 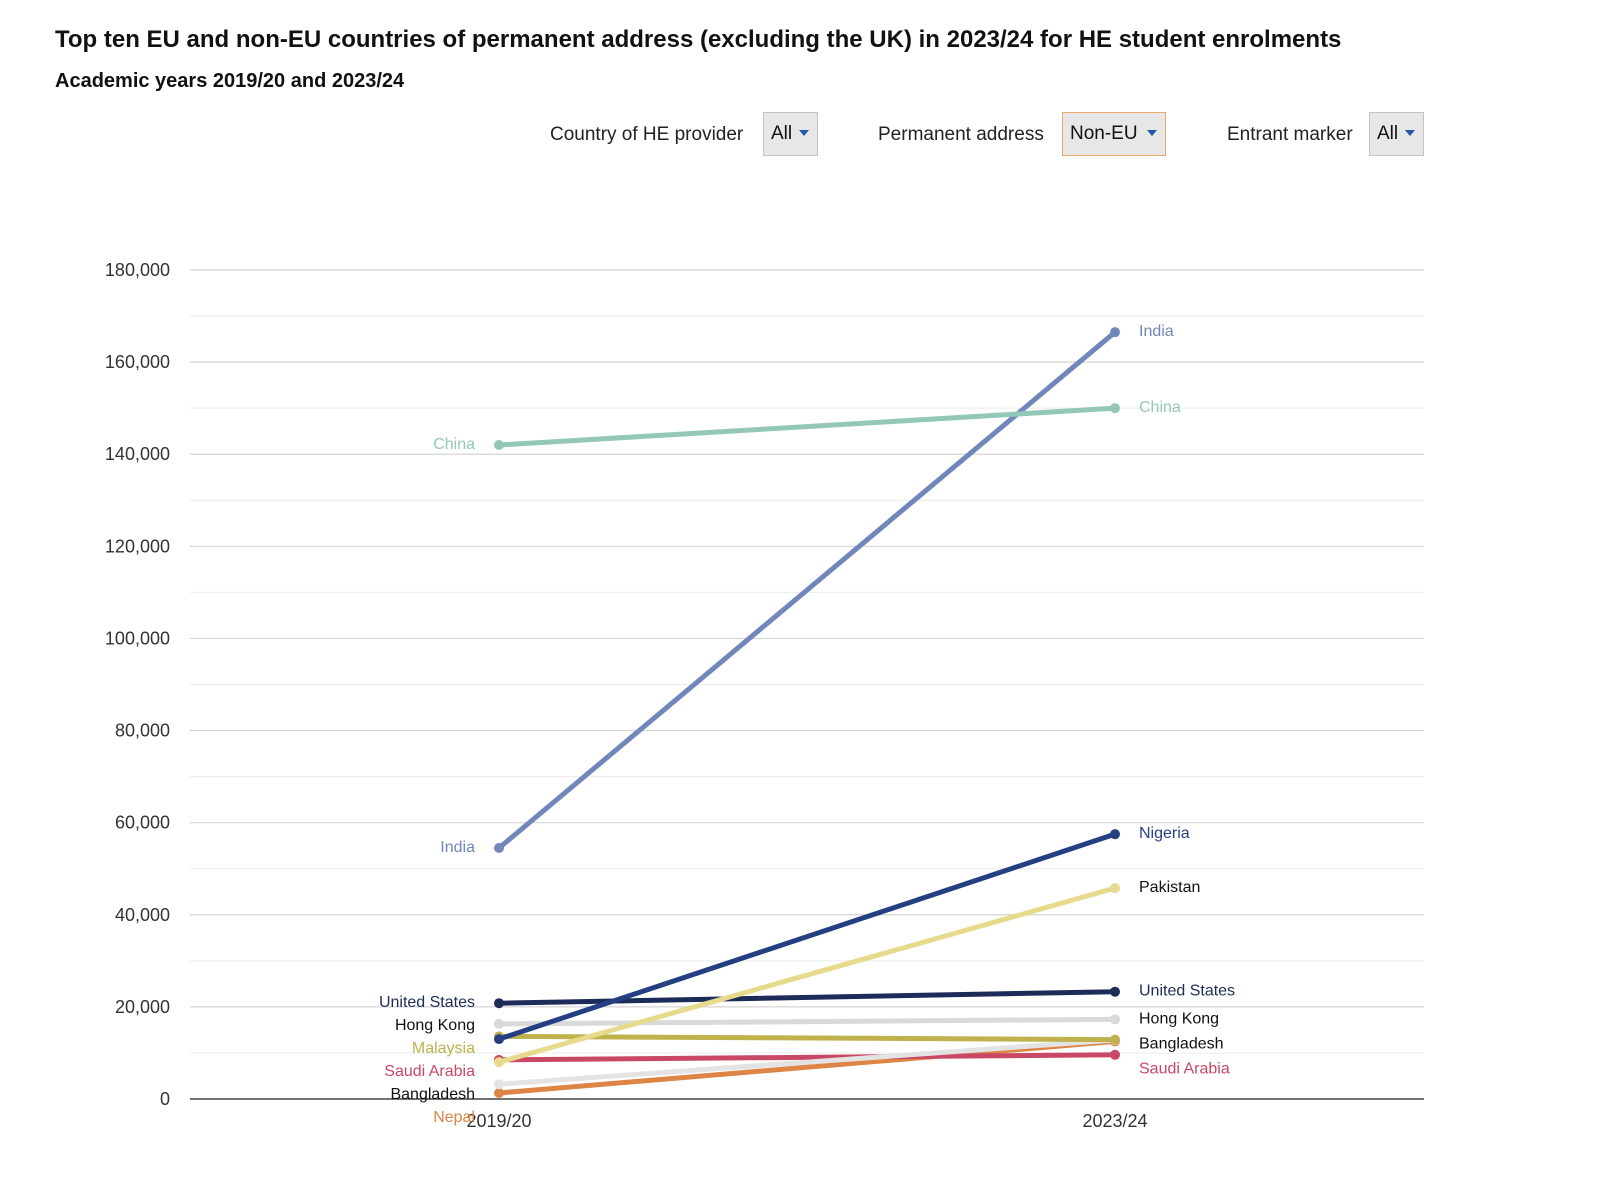 I want to click on series-start-label: Hong Kong, so click(x=435, y=1025).